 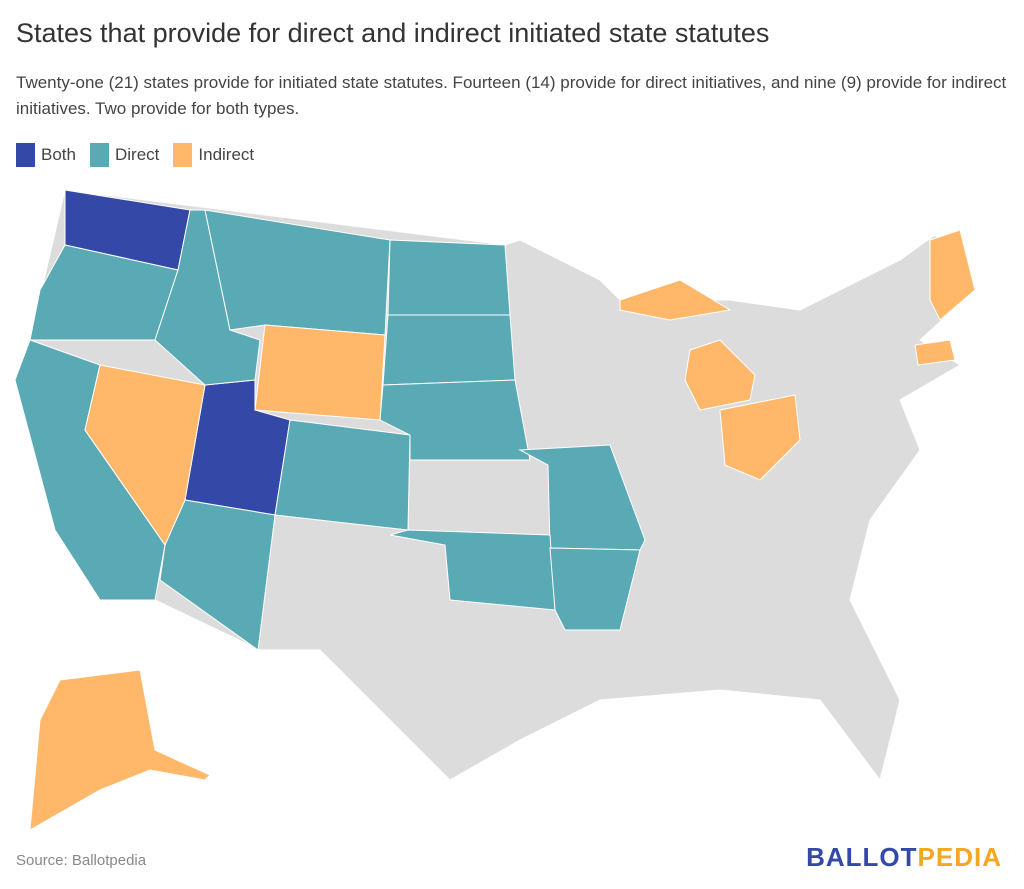 What do you see at coordinates (226, 154) in the screenshot?
I see `legend-label: Indirect` at bounding box center [226, 154].